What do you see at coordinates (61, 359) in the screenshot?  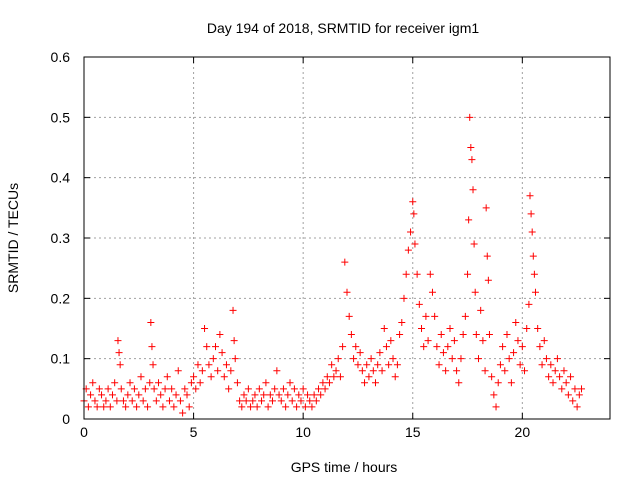 I see `y-tick-label: 0.1` at bounding box center [61, 359].